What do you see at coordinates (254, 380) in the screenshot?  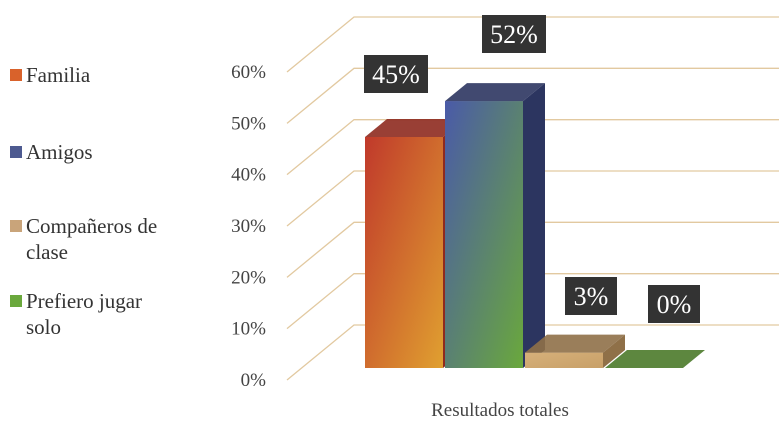 I see `y-tick-label: 0%` at bounding box center [254, 380].